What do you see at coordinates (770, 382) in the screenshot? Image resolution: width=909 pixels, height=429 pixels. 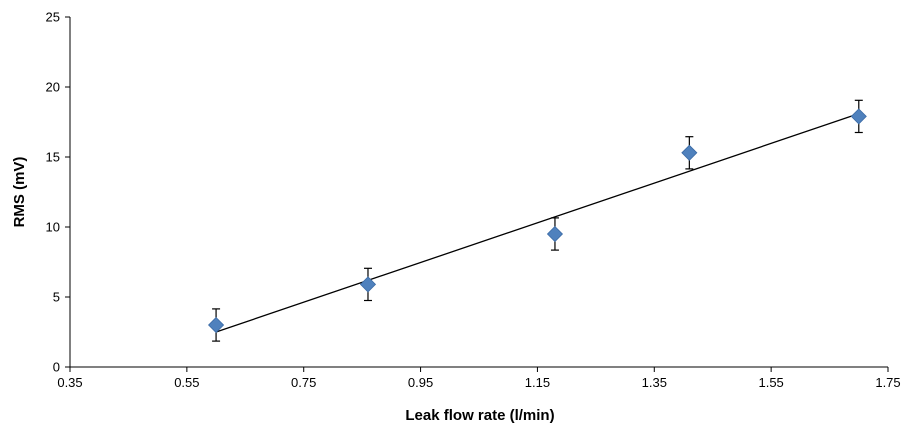 I see `x-tick-label: 1.55` at bounding box center [770, 382].